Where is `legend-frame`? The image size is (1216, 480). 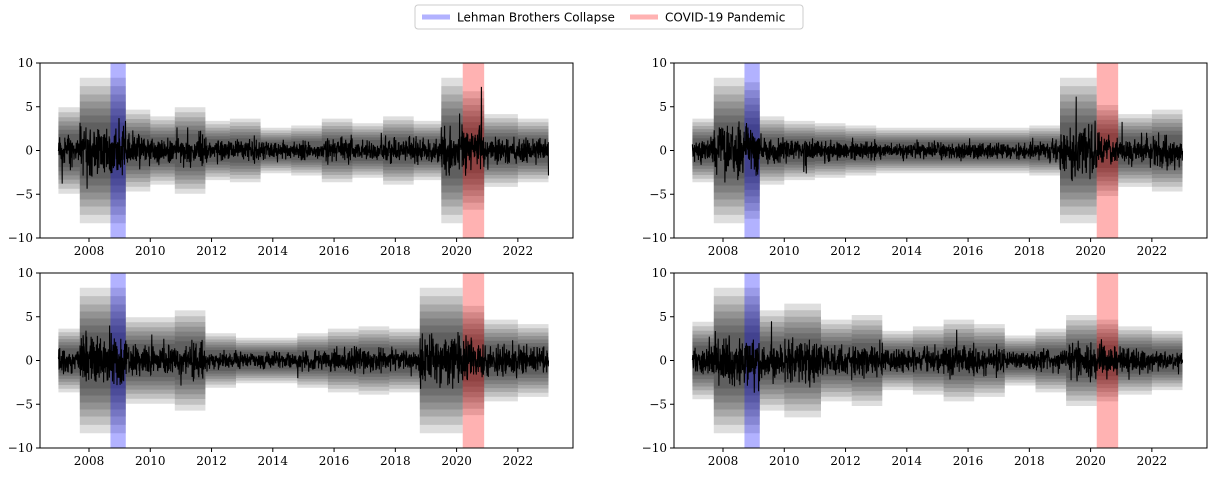 legend-frame is located at coordinates (609, 17).